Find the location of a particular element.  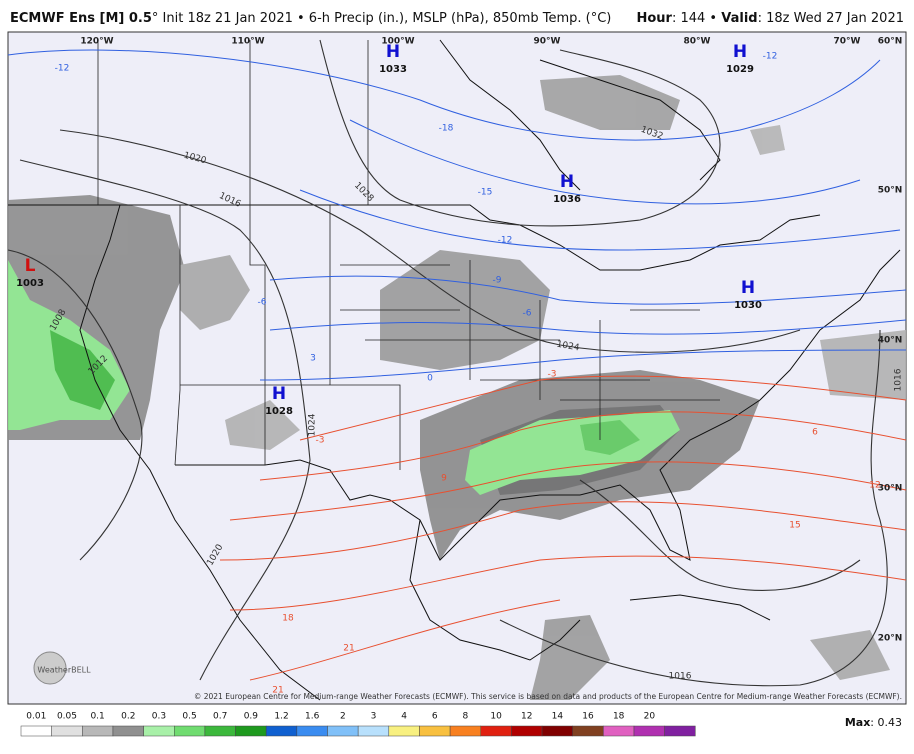

latitude-label: 40°N is located at coordinates (890, 341).